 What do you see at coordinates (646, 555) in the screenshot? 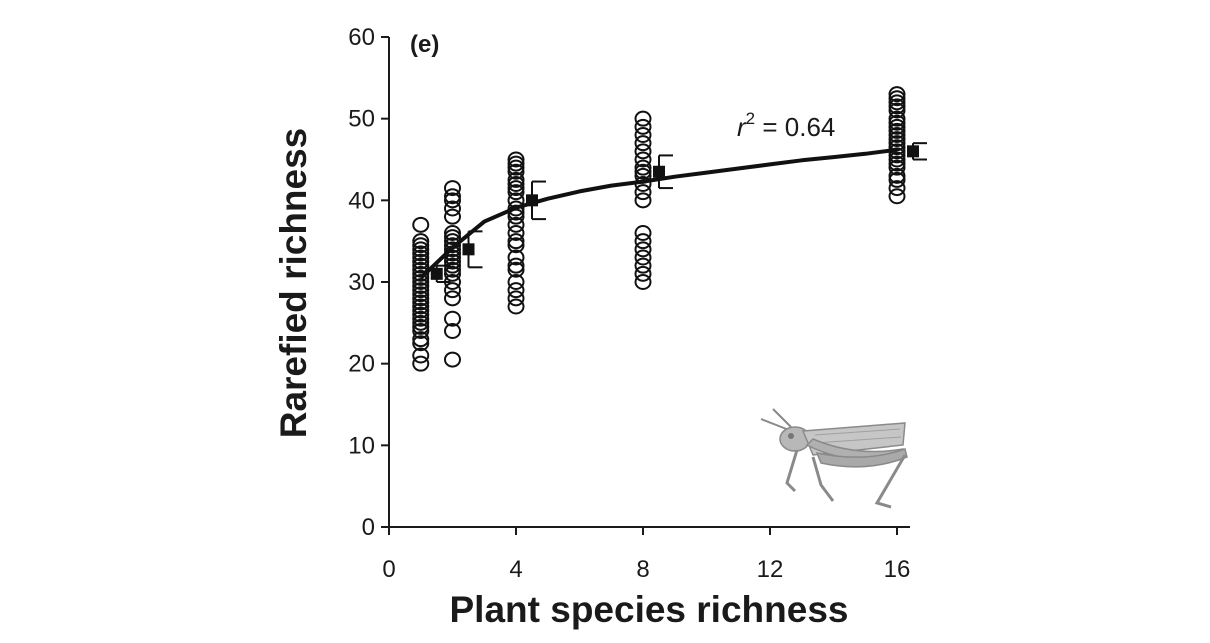
I see `x-ticks: 0 4 8 12 16` at bounding box center [646, 555].